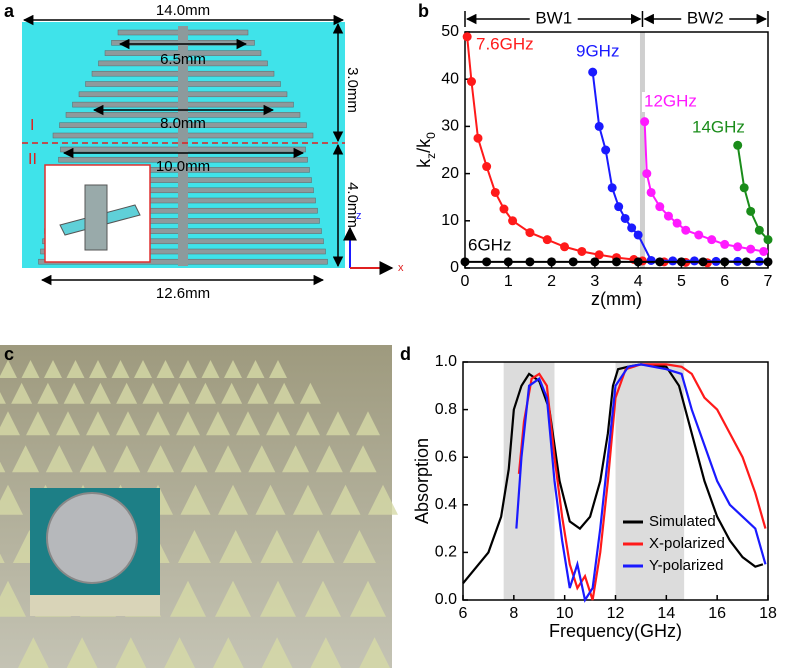 This screenshot has height=668, width=787. Describe the element at coordinates (465, 281) in the screenshot. I see `x-tick-label: 0` at that location.